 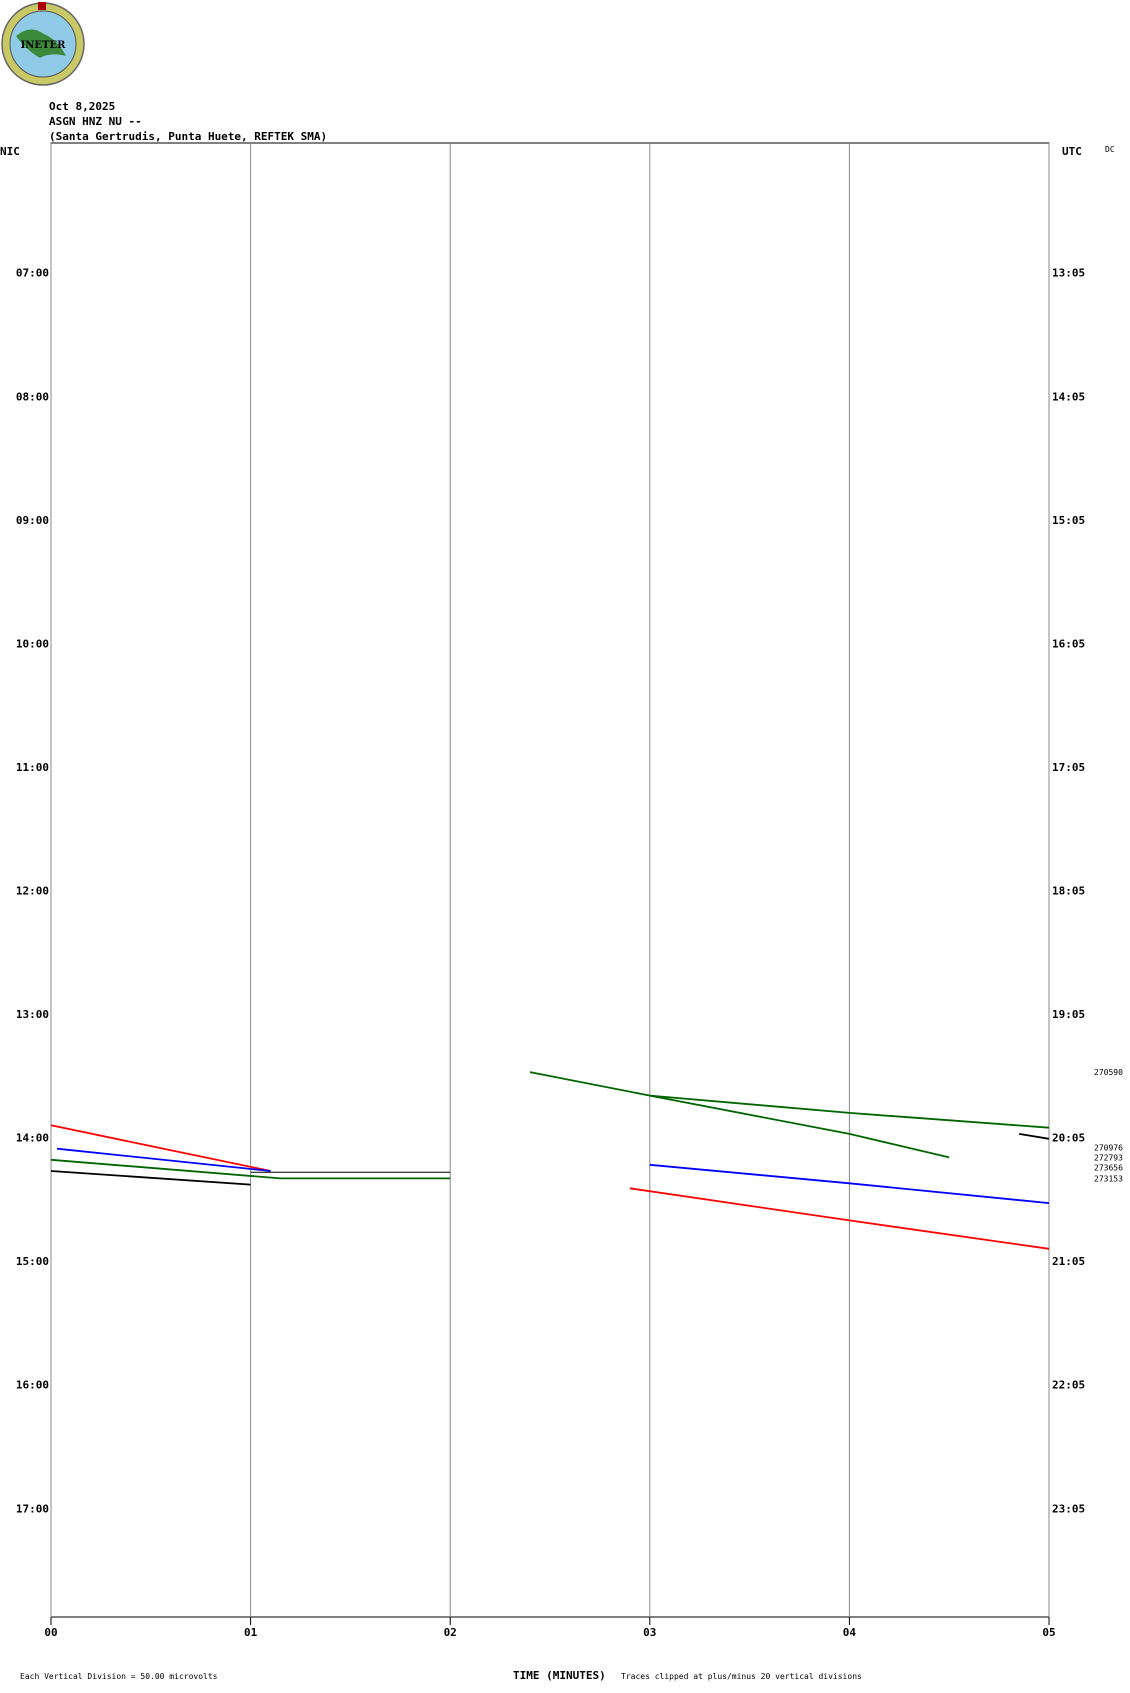 What do you see at coordinates (1108, 1072) in the screenshot?
I see `side-value: 270590` at bounding box center [1108, 1072].